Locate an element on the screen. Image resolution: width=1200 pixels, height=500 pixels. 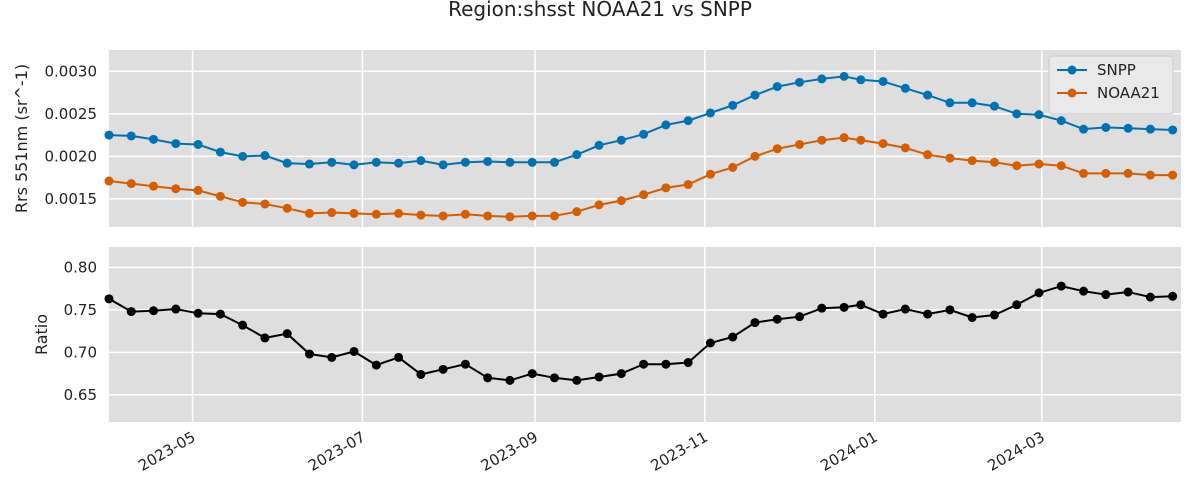
y-tick-label: 0.0015 is located at coordinates (71, 199).